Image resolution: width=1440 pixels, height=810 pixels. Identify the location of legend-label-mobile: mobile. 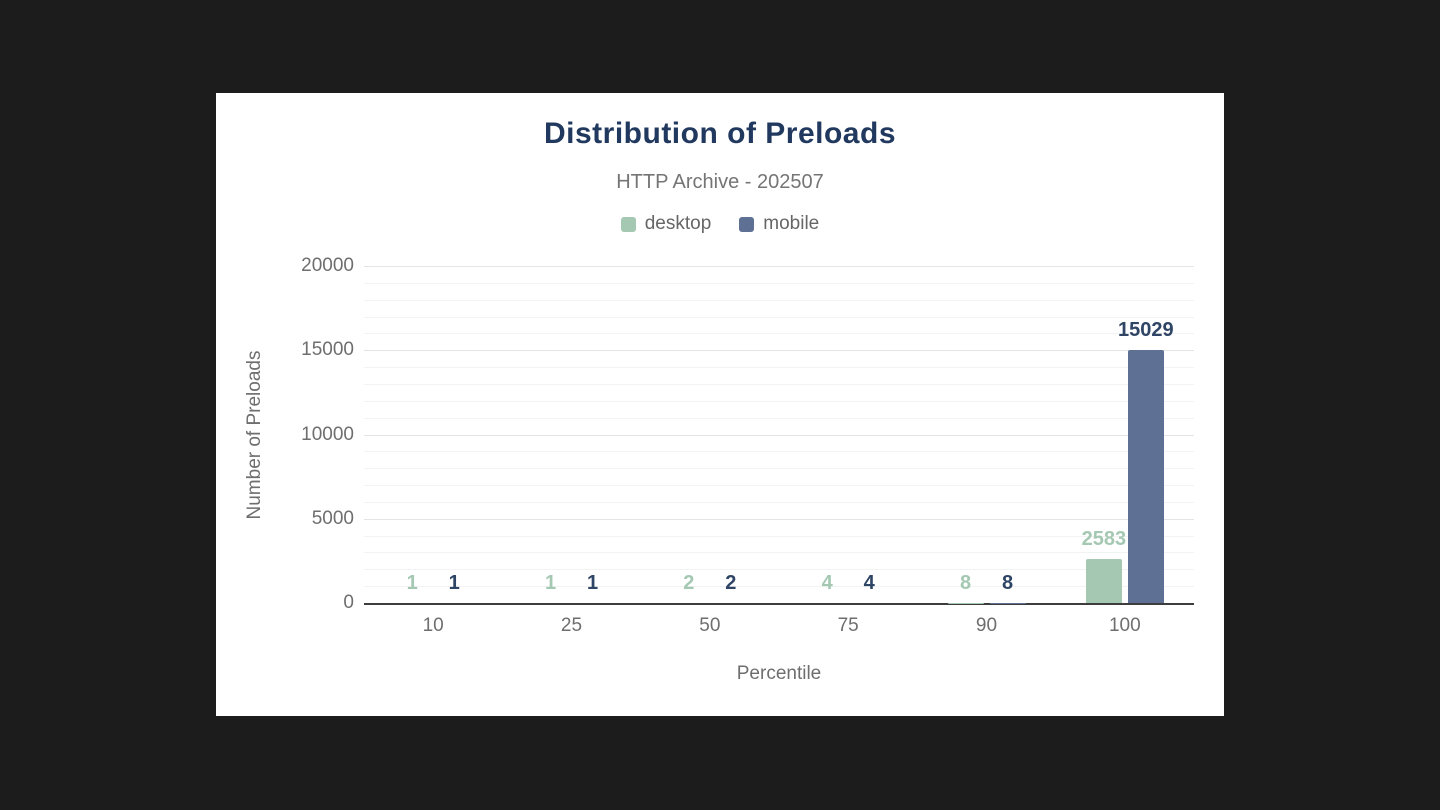
(791, 223).